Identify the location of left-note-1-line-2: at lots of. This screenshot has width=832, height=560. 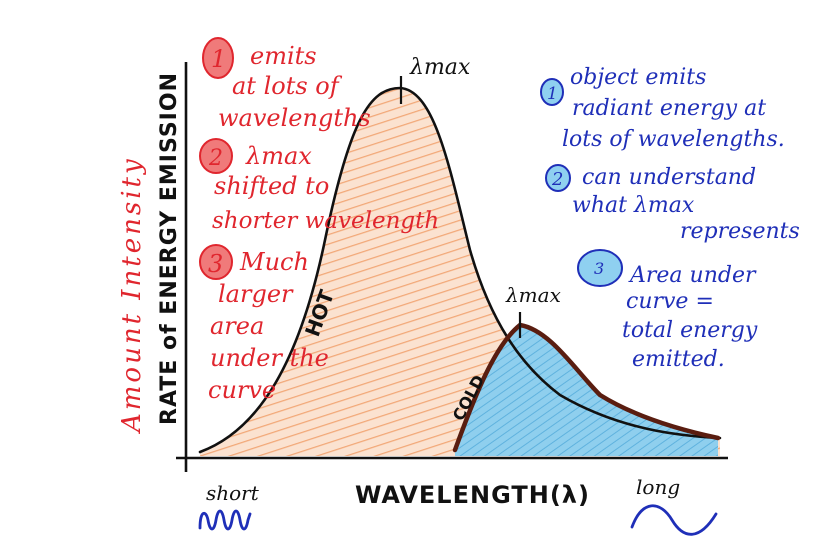
(287, 86).